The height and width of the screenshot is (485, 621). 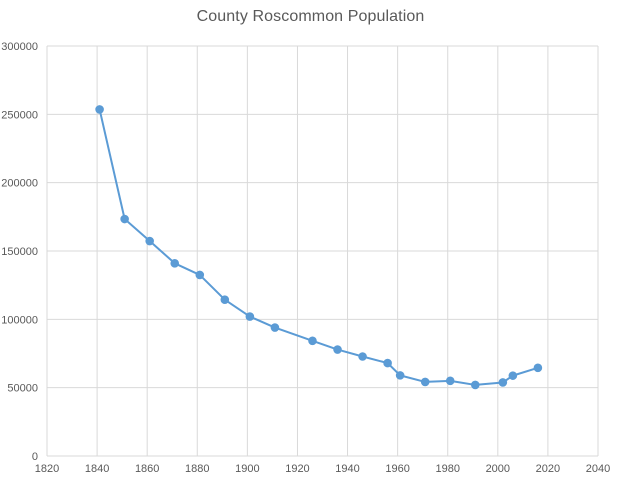 What do you see at coordinates (347, 469) in the screenshot?
I see `x-tick-label: 1940` at bounding box center [347, 469].